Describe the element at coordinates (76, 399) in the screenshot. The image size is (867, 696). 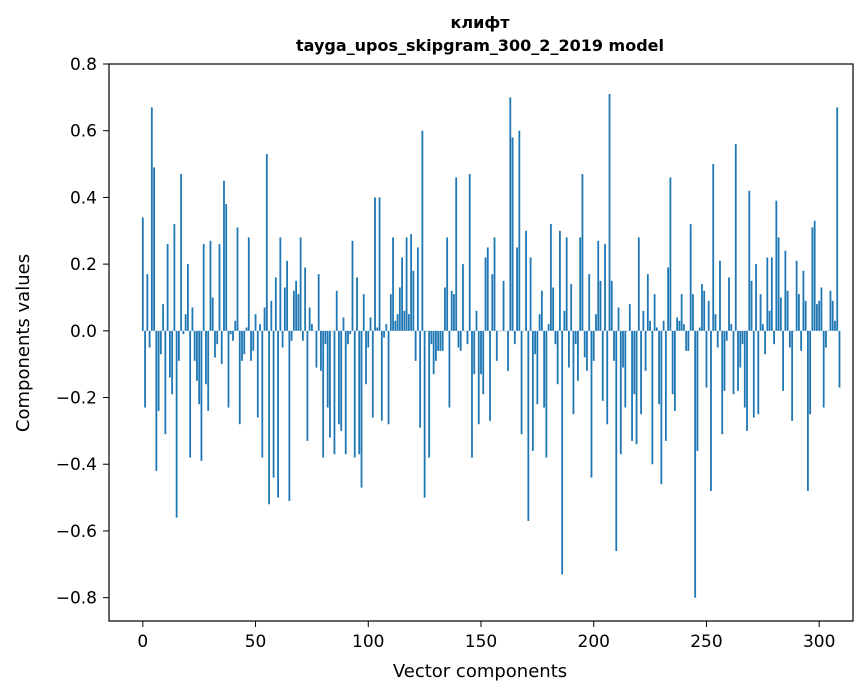
I see `y-tick-label: −0.2` at that location.